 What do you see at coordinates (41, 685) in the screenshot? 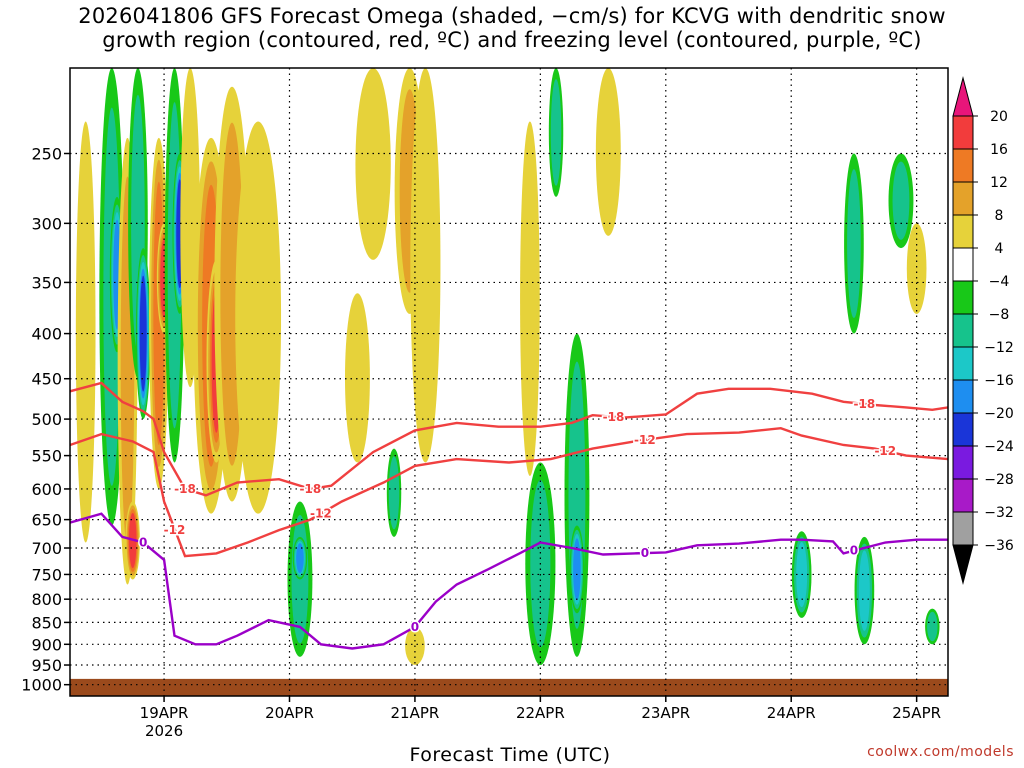
I see `y-tick-label-1000: 1000` at bounding box center [41, 685].